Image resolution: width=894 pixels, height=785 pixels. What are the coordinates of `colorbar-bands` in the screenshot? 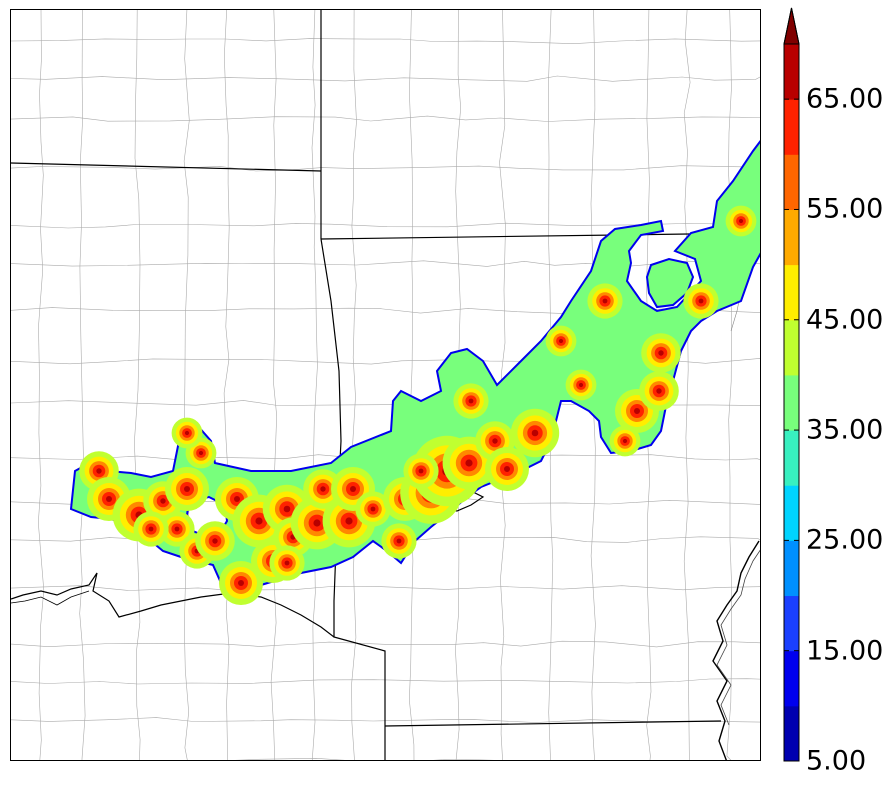 It's located at (791, 384).